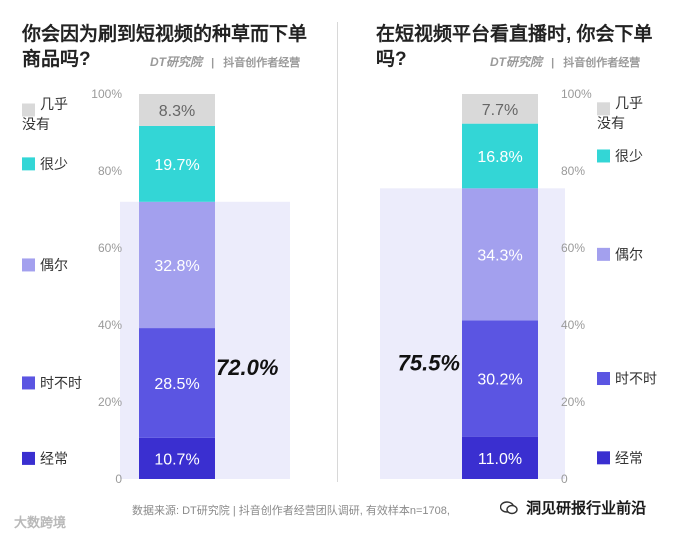 The image size is (675, 534). What do you see at coordinates (508, 508) in the screenshot?
I see `wechat-icon` at bounding box center [508, 508].